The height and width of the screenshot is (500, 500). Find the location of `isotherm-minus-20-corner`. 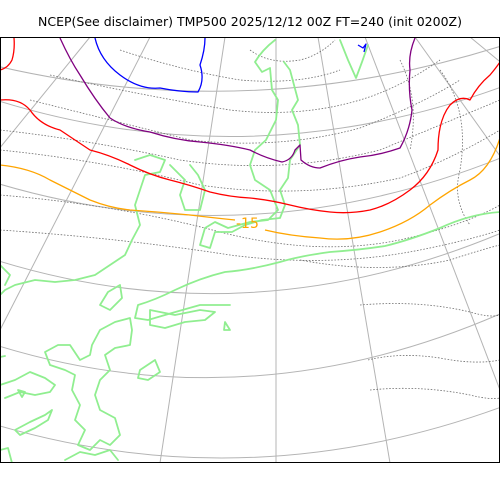

isotherm-minus-20-corner is located at coordinates (7, 54).